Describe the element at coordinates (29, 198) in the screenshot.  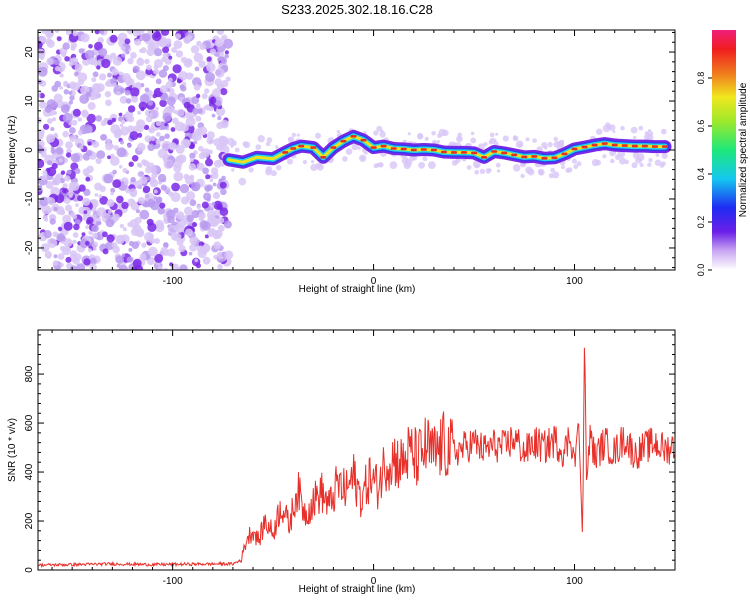
I see `spectrogram-ytick-label: -10` at that location.